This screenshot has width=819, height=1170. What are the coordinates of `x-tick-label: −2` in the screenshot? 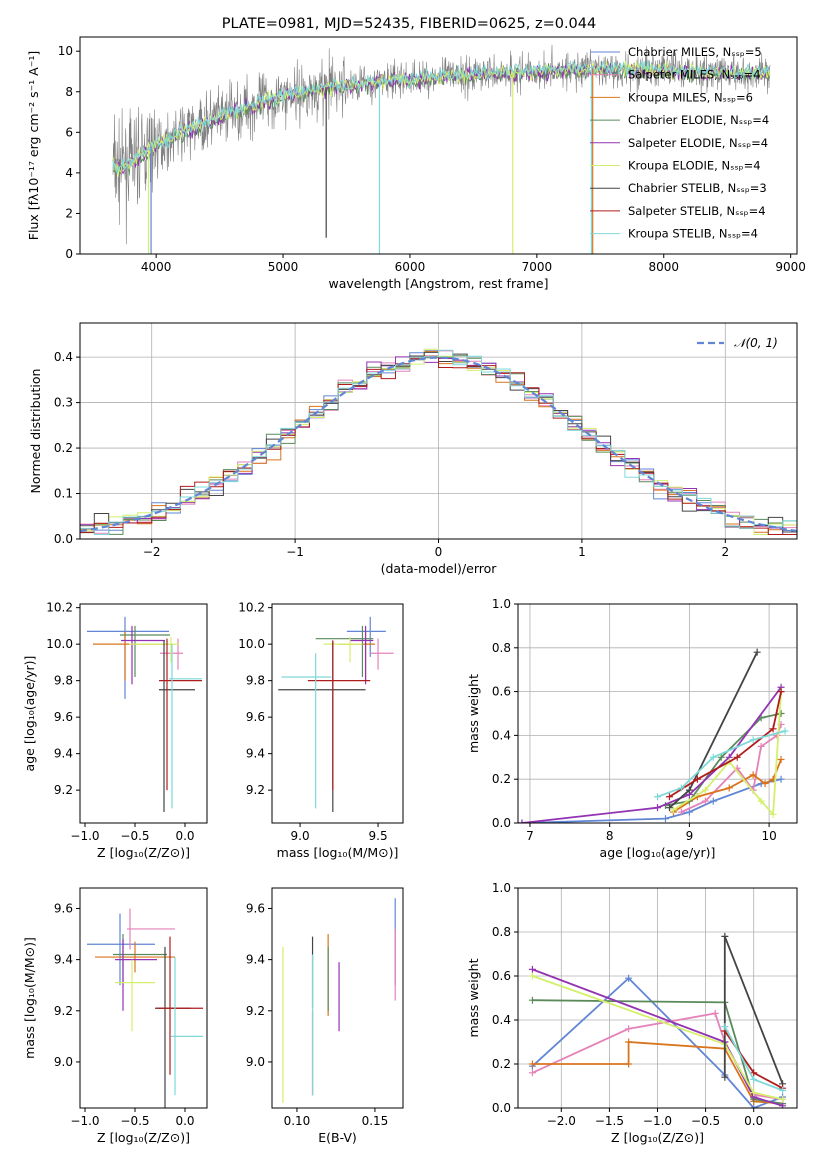 It's located at (152, 552).